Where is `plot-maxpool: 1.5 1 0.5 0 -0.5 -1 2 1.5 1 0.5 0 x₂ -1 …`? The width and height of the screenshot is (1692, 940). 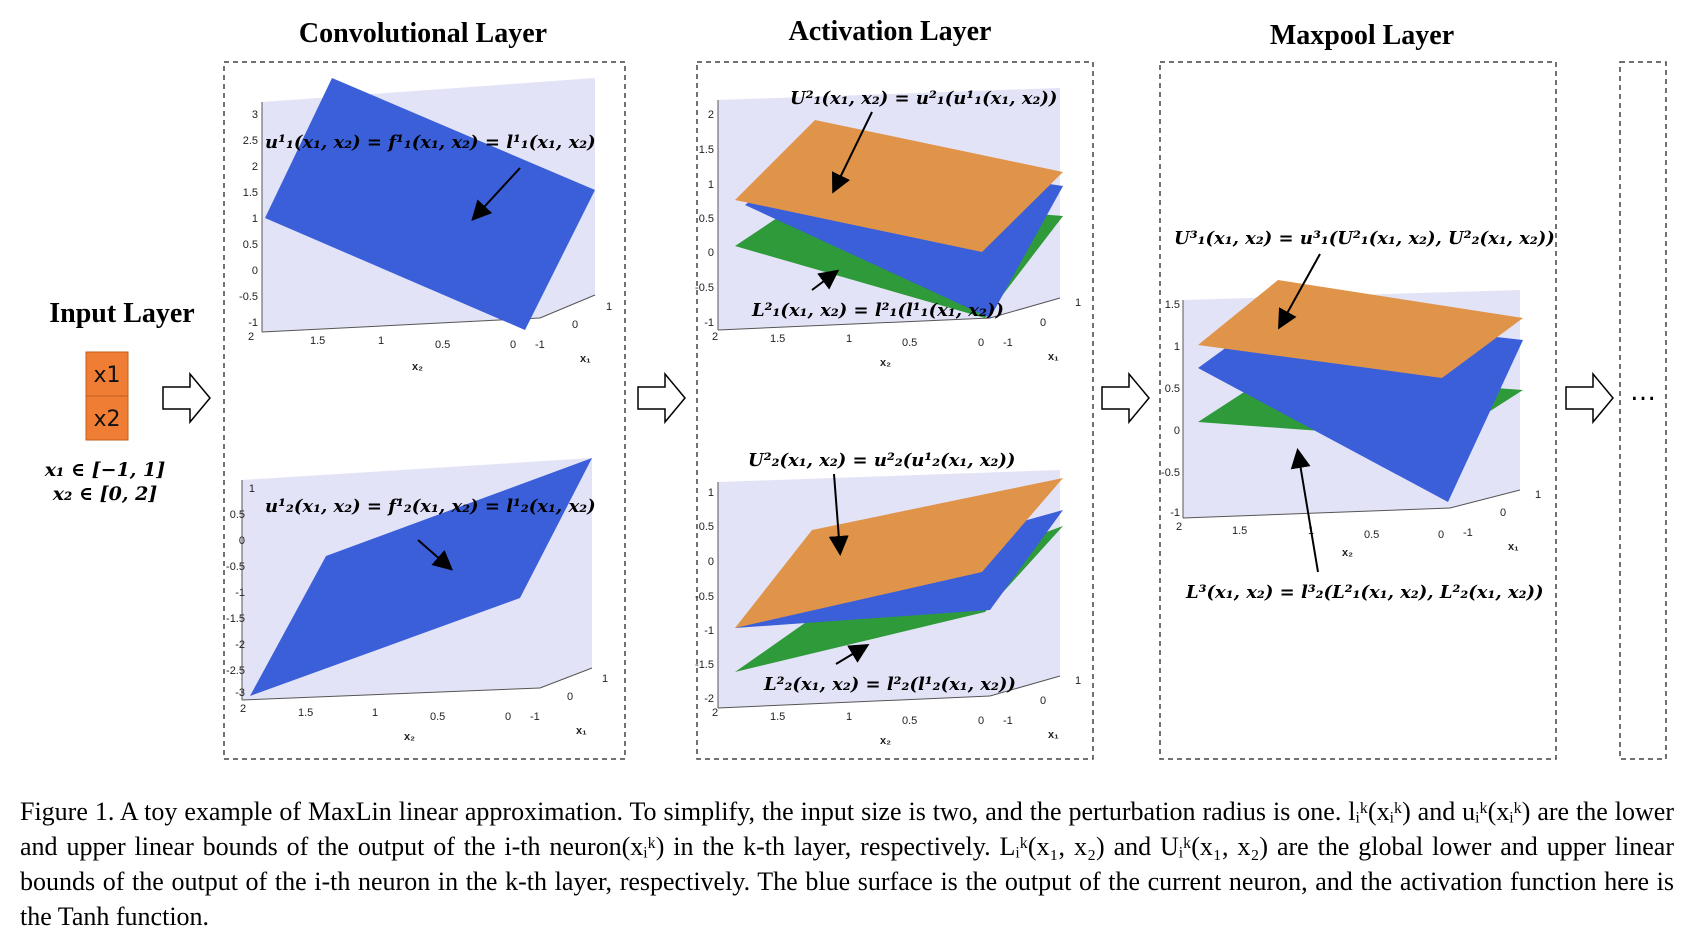
plot-maxpool: 1.5 1 0.5 0 -0.5 -1 2 1.5 1 0.5 0 x₂ -1 … is located at coordinates (1358, 415).